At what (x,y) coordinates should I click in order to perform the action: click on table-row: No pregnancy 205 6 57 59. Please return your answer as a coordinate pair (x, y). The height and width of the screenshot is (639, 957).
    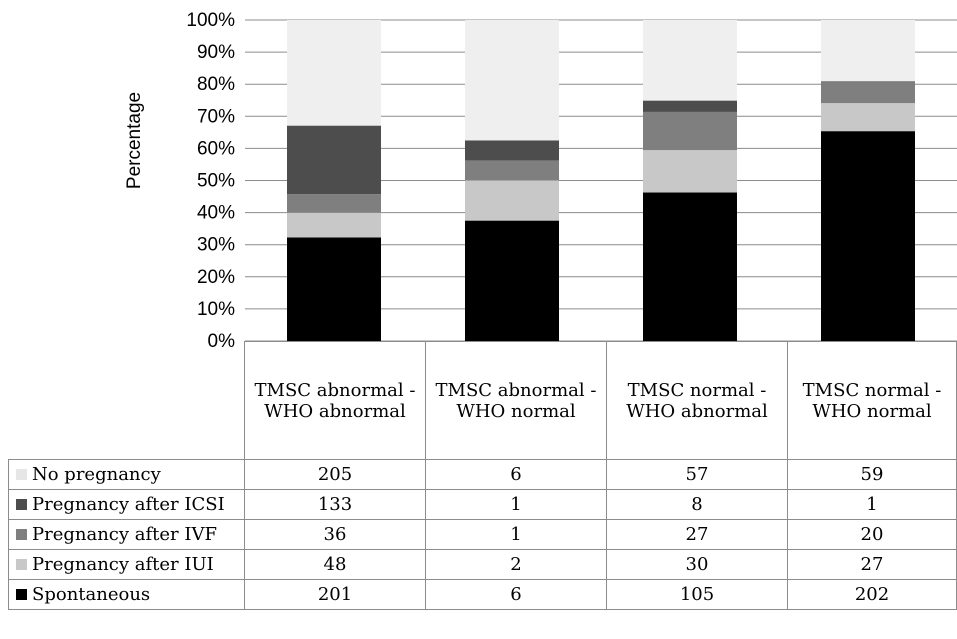
    Looking at the image, I should click on (482, 474).